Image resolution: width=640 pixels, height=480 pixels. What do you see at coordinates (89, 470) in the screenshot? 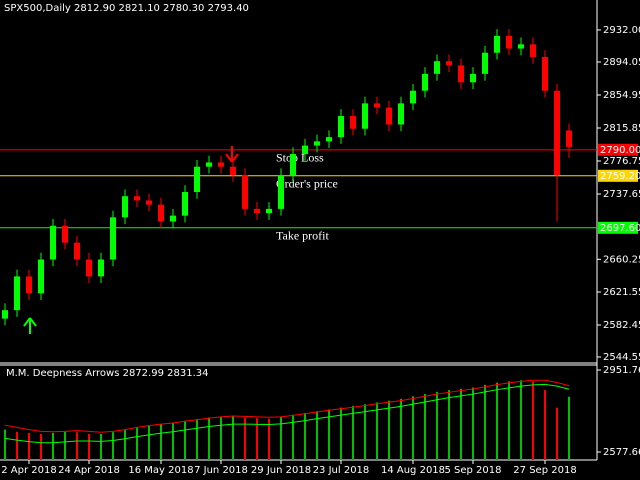
I see `x-tick-label: 24 Apr 2018` at bounding box center [89, 470].